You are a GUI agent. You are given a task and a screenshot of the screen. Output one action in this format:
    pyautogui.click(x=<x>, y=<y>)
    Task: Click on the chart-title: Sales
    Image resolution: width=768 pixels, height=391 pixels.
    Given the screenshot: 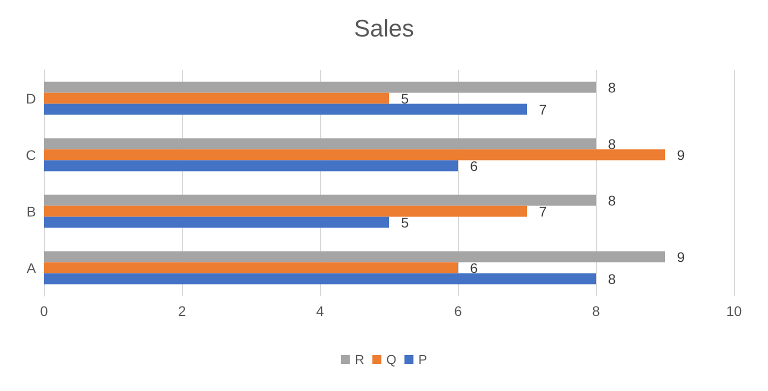 What is the action you would take?
    pyautogui.click(x=384, y=29)
    